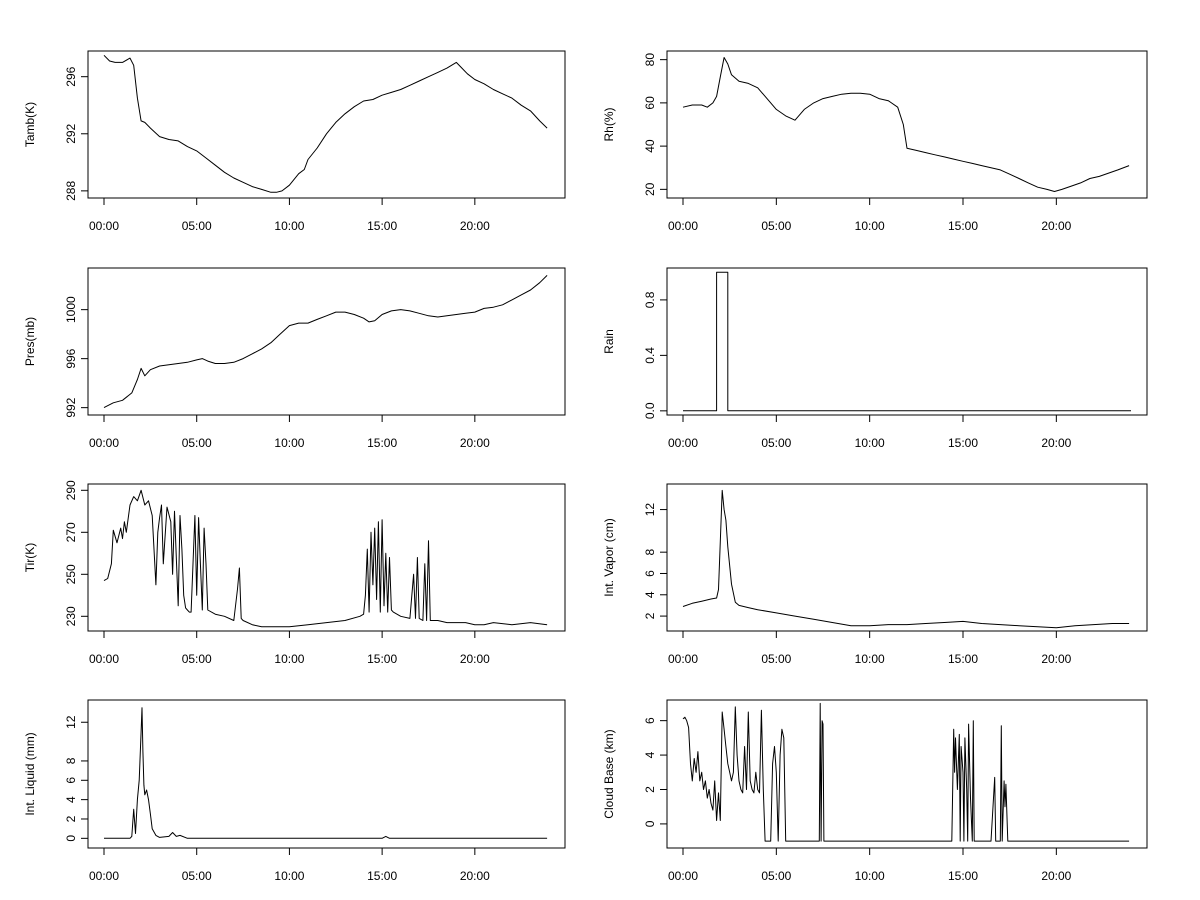 The width and height of the screenshot is (1200, 900). Describe the element at coordinates (30, 124) in the screenshot. I see `y-axis-label: Tamb(K)` at that location.